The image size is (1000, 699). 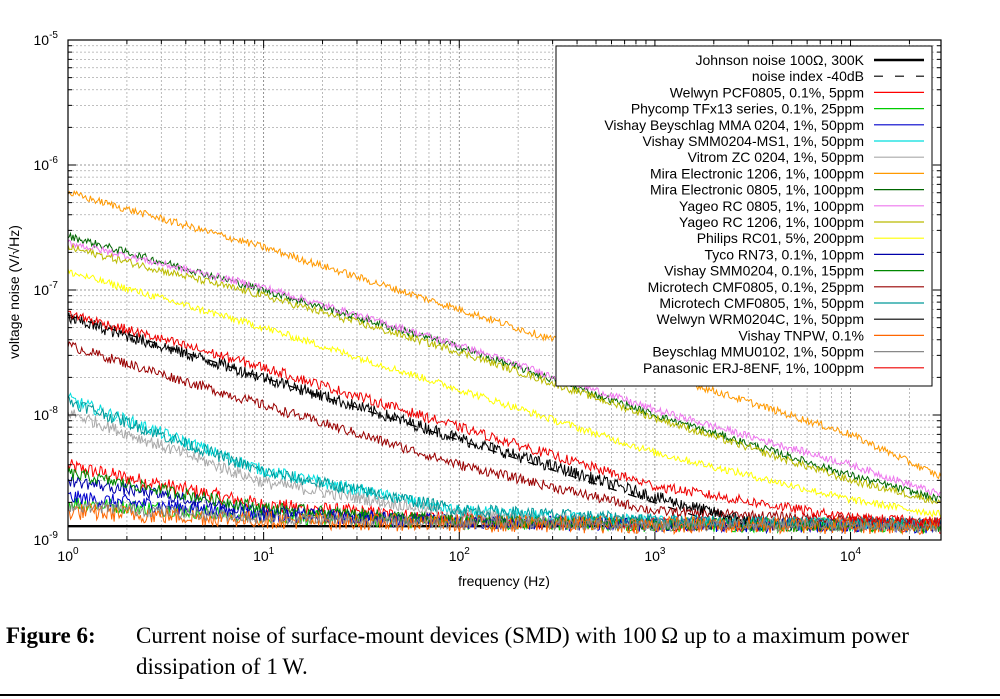 I want to click on legend-entry-label: Mira Electronic 1206, 1%, 100ppm, so click(x=757, y=173).